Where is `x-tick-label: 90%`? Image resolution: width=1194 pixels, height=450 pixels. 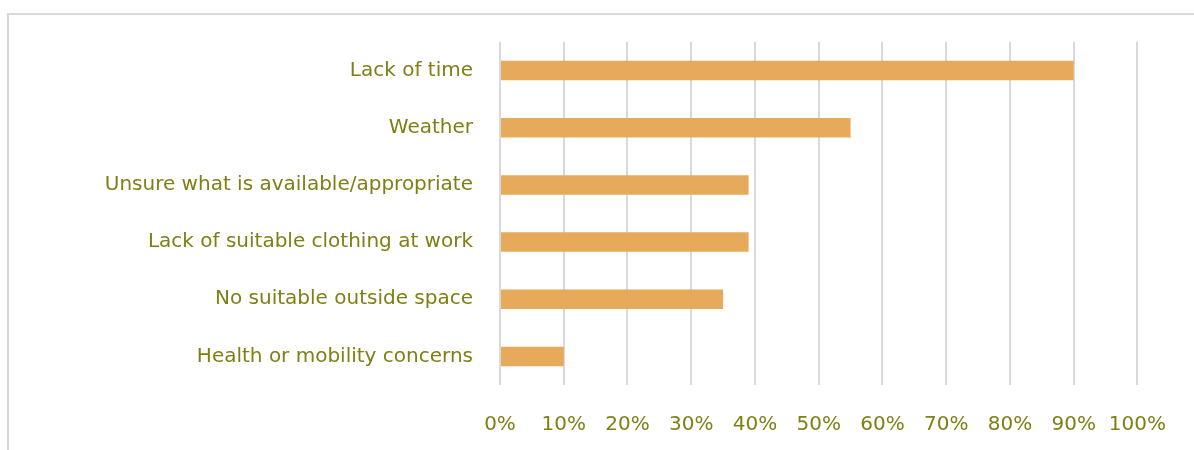 x-tick-label: 90% is located at coordinates (1073, 423).